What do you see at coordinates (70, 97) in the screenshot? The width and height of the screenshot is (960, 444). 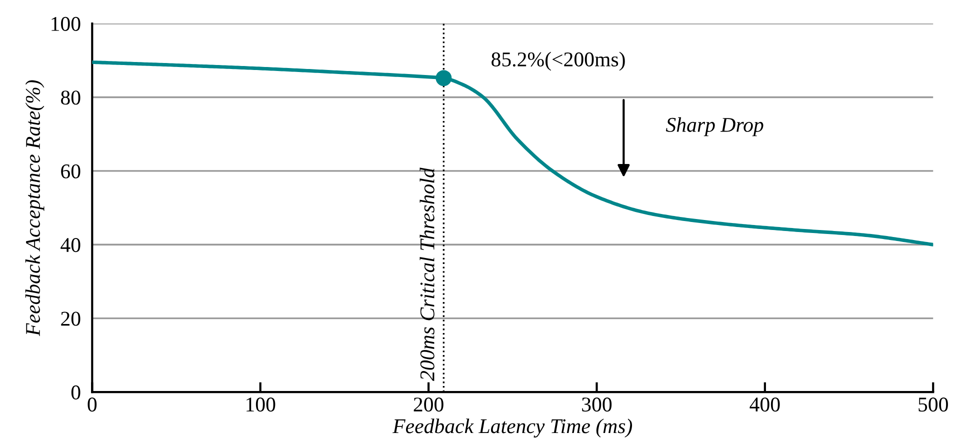 I see `y-tick-label: 80` at bounding box center [70, 97].